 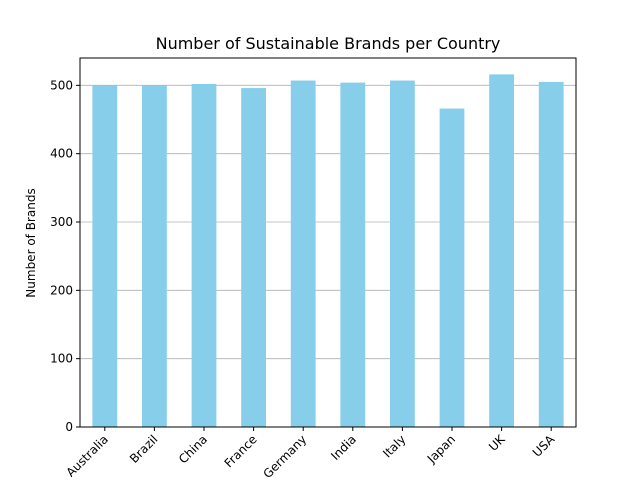 What do you see at coordinates (353, 254) in the screenshot?
I see `bar-india` at bounding box center [353, 254].